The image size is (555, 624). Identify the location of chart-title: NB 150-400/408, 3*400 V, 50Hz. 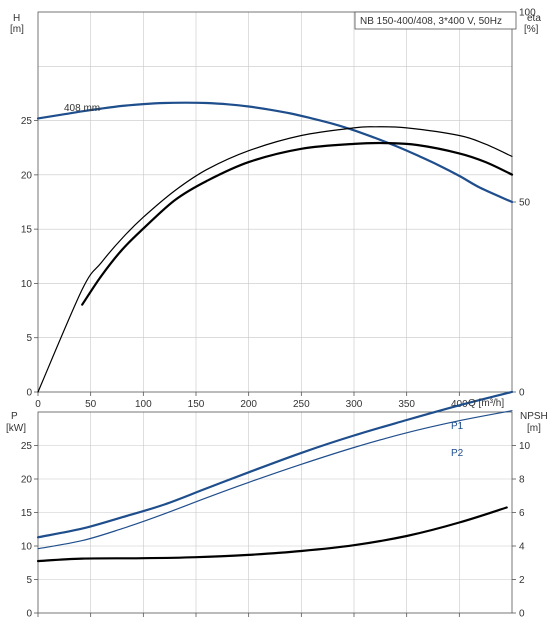
(431, 21).